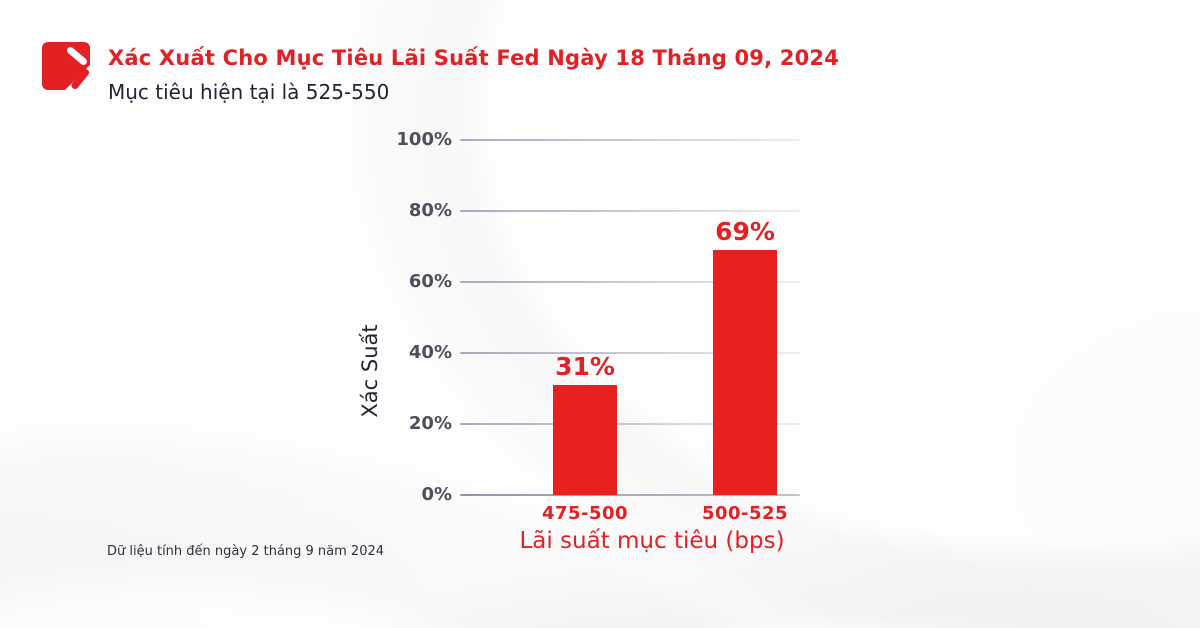 The image size is (1200, 628). I want to click on brand-logo-svg, so click(66, 66).